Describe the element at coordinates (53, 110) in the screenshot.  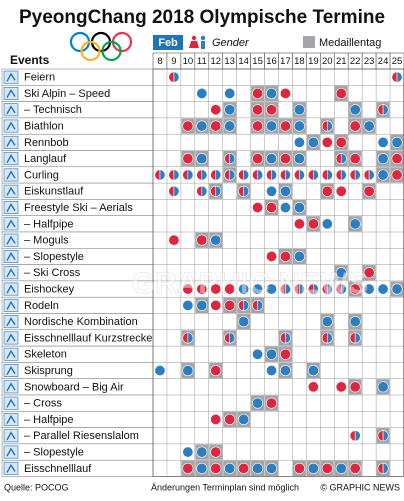
I see `event-name: – Technisch` at that location.